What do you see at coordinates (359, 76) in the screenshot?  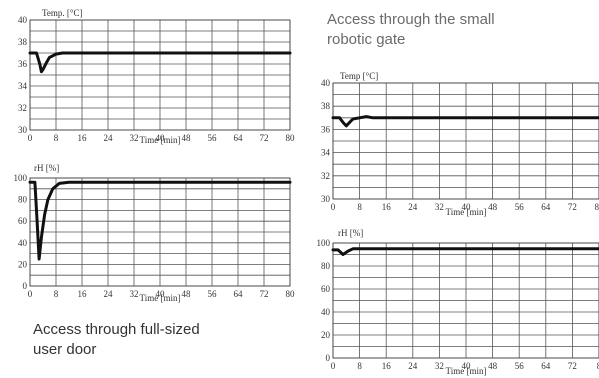 I see `y-axis-title: Temp [°C]` at bounding box center [359, 76].